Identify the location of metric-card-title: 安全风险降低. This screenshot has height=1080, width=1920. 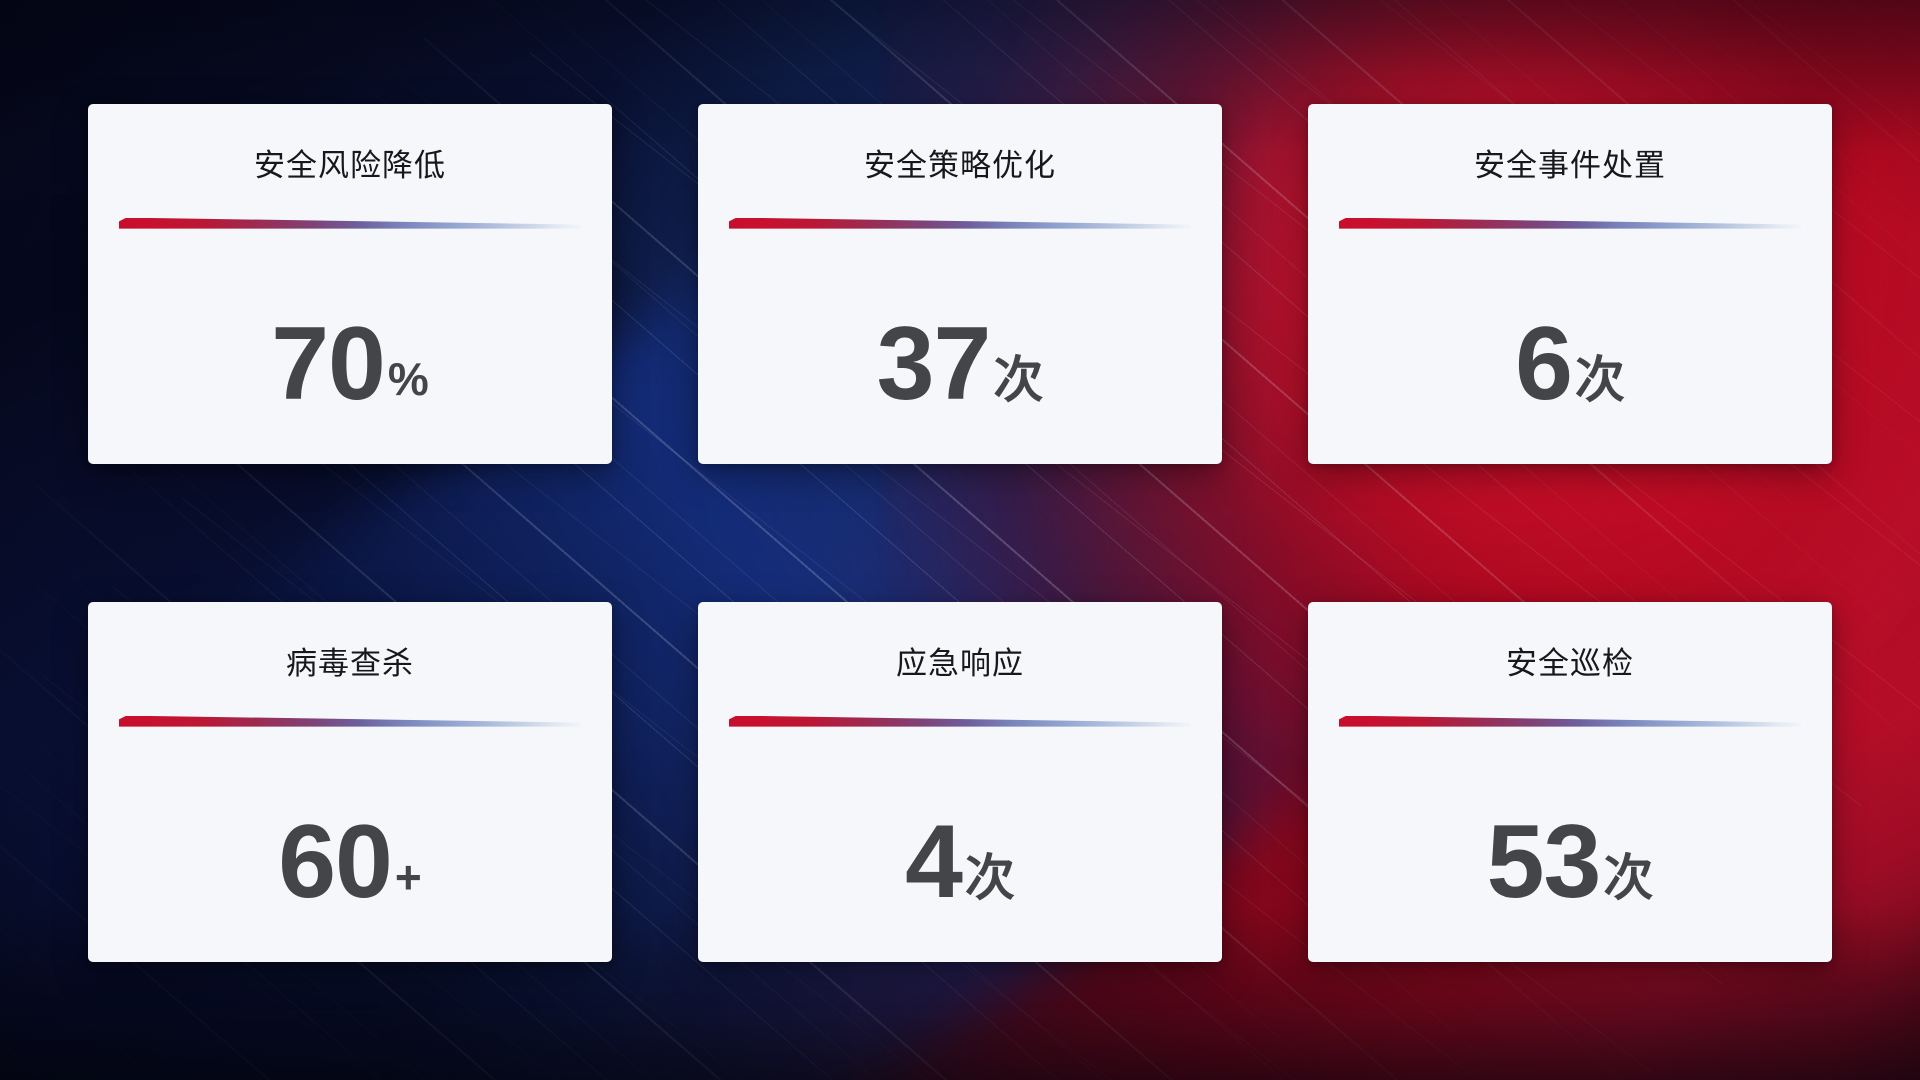
(350, 165).